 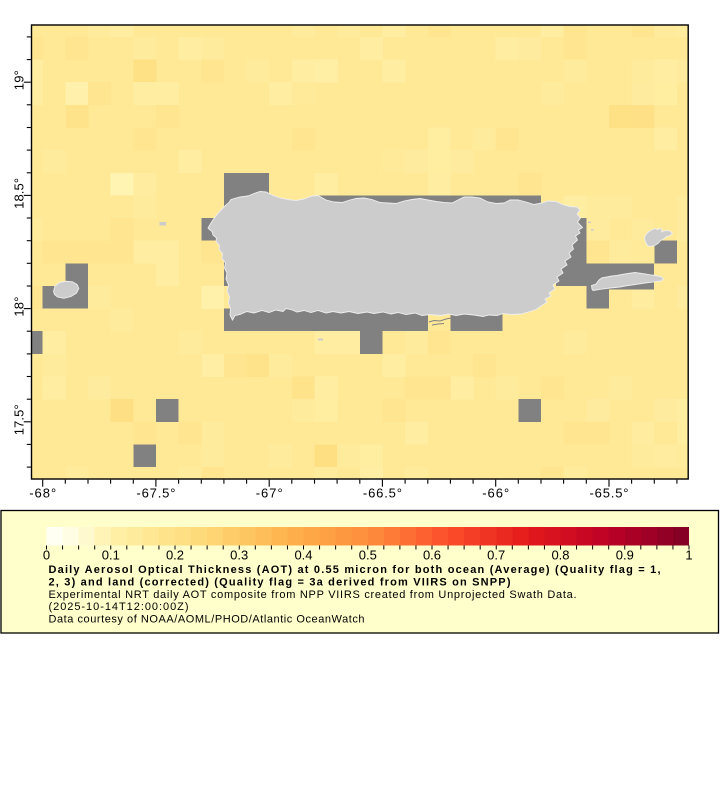 What do you see at coordinates (496, 555) in the screenshot?
I see `svg-text: 0.7` at bounding box center [496, 555].